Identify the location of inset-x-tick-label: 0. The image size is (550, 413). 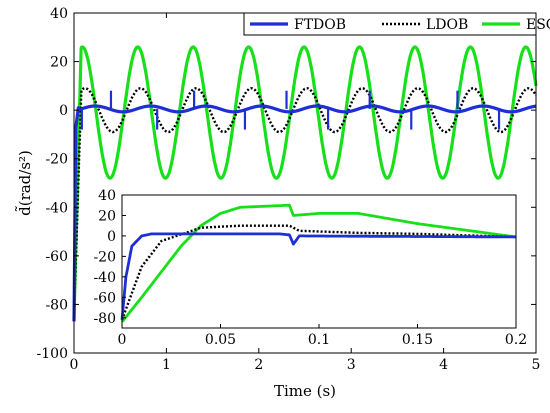
(122, 340).